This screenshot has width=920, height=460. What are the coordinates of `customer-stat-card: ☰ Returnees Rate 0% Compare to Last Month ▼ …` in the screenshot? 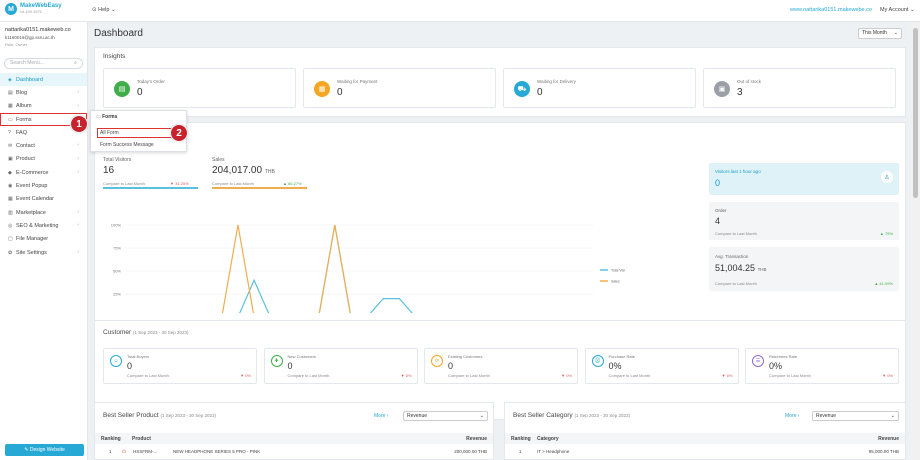 It's located at (822, 366).